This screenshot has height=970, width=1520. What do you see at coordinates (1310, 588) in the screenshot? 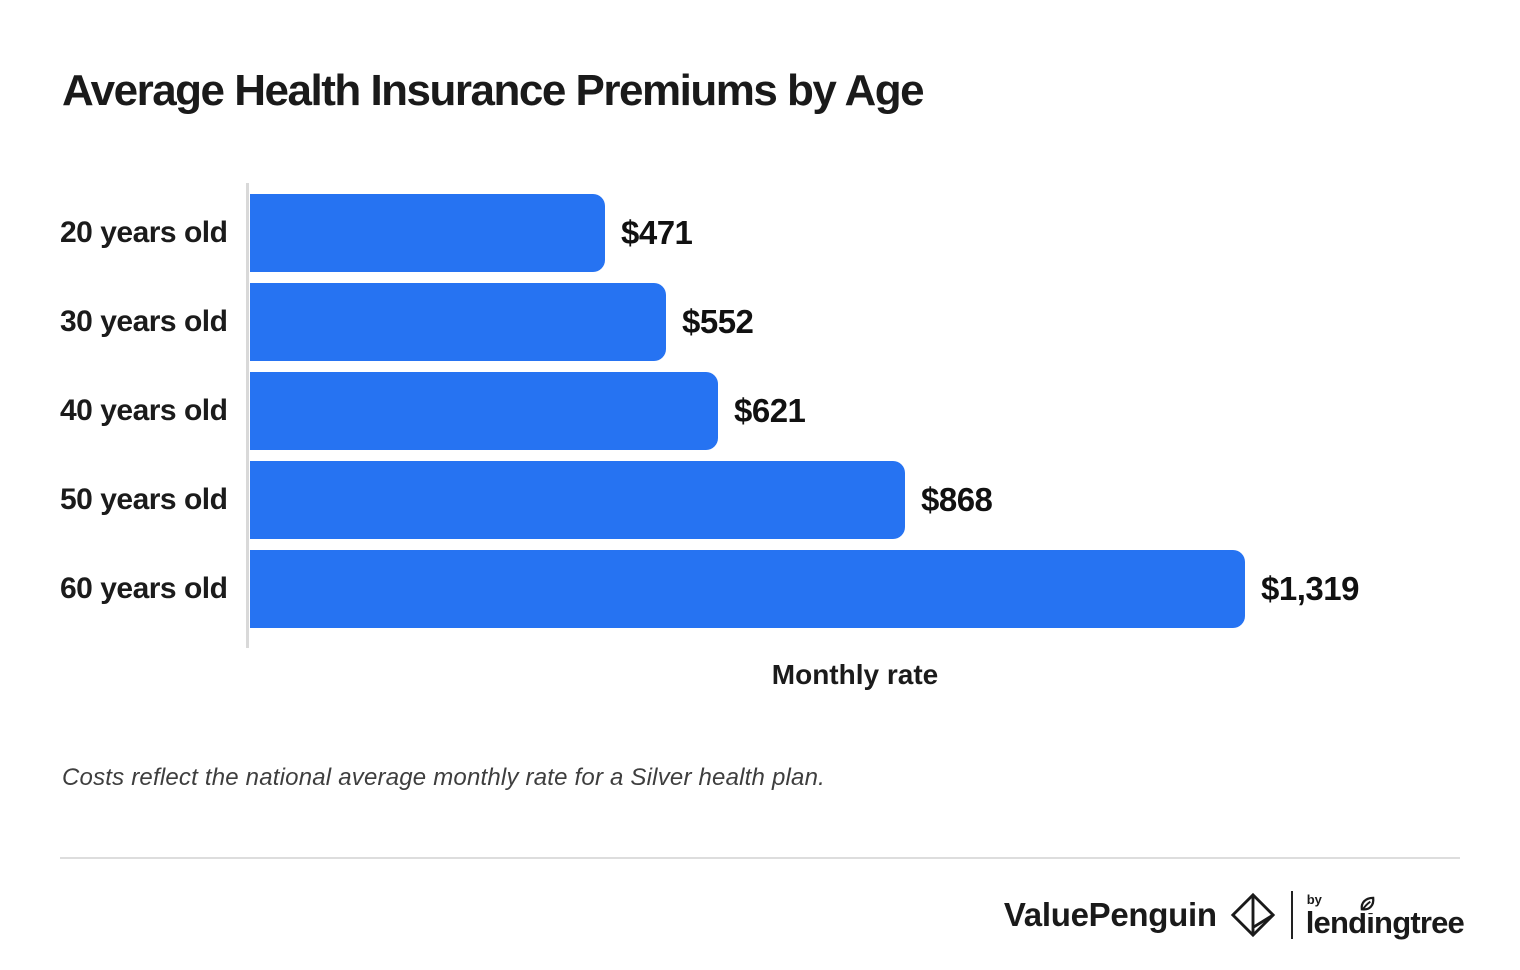
I see `value-label: $1,319` at bounding box center [1310, 588].